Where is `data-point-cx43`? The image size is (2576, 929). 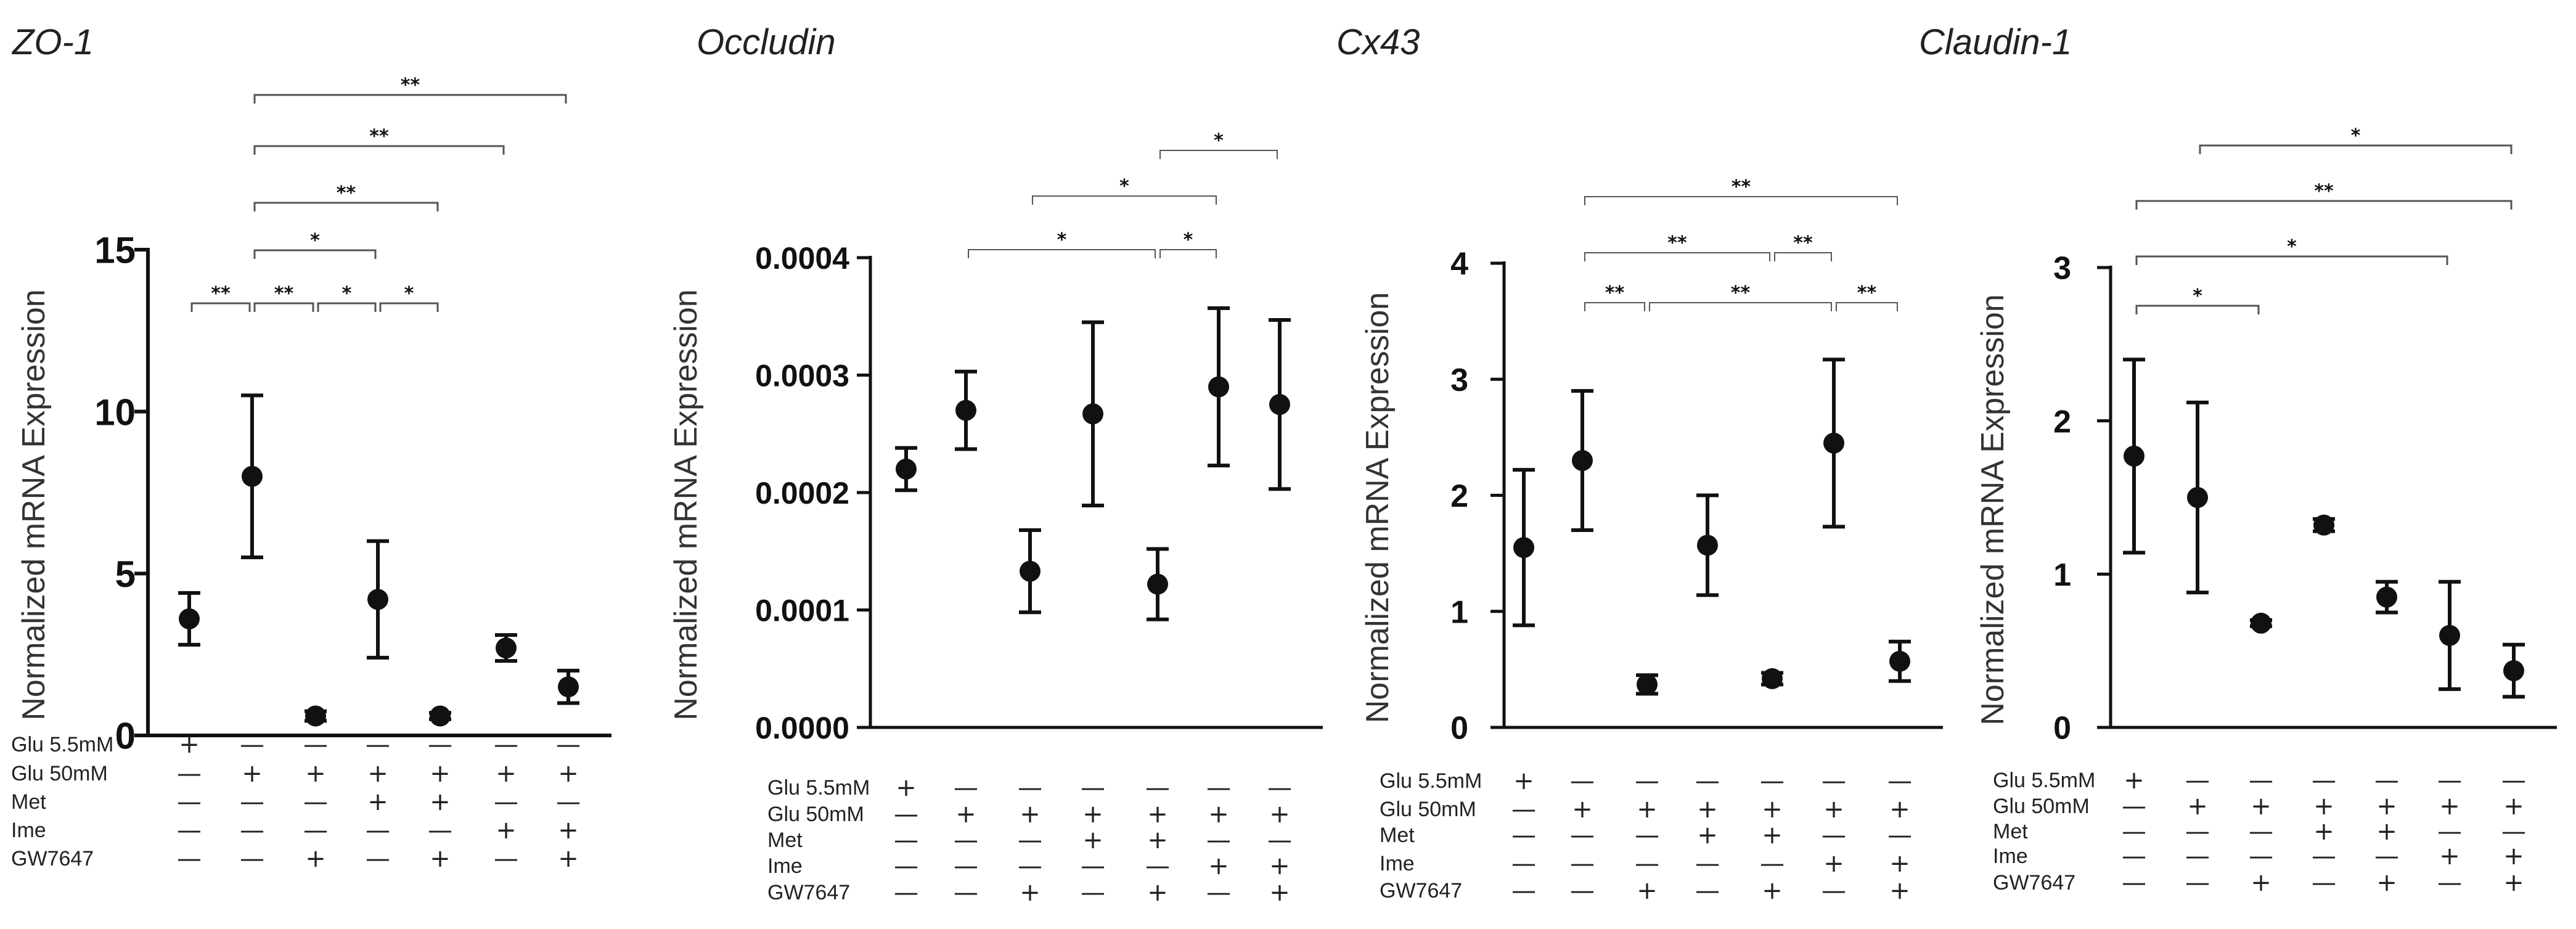 data-point-cx43 is located at coordinates (1772, 678).